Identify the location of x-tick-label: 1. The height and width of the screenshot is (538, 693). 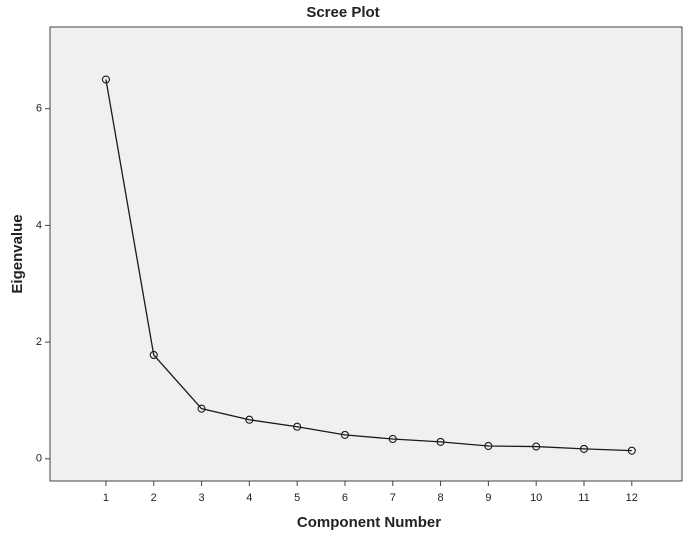
(106, 498).